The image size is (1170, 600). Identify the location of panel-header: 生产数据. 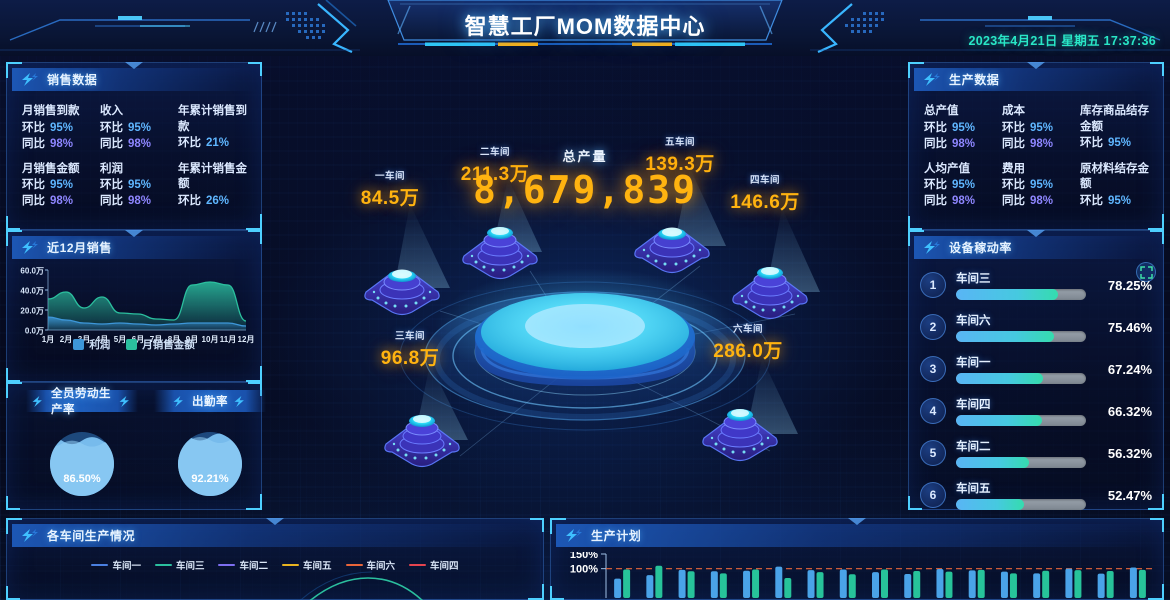
(1036, 76).